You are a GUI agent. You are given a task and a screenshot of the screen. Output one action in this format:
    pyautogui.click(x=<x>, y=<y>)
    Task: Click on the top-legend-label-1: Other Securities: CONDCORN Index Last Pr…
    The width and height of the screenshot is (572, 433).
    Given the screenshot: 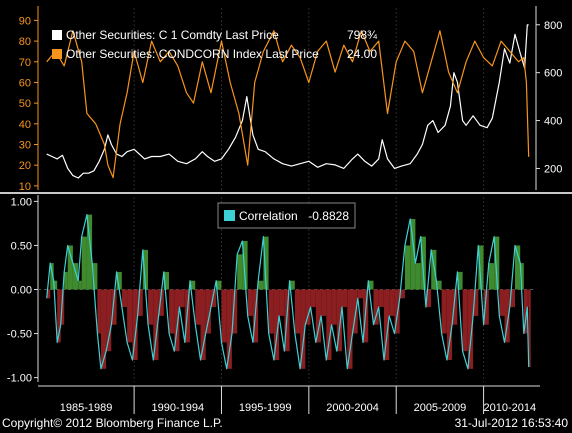 What is the action you would take?
    pyautogui.click(x=192, y=54)
    